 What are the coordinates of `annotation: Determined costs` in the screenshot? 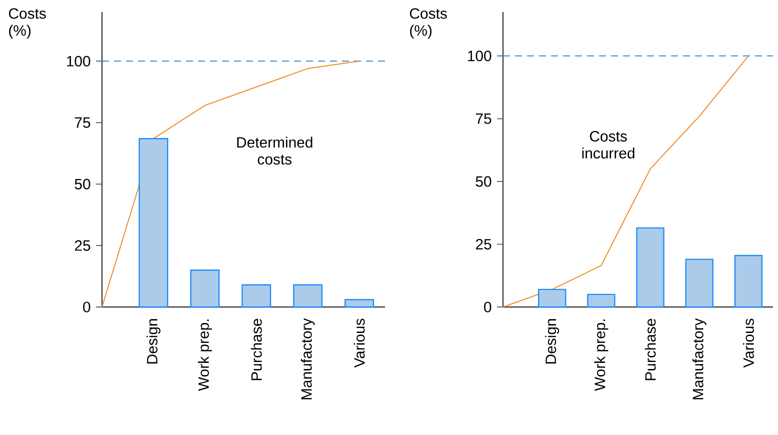 It's located at (274, 150).